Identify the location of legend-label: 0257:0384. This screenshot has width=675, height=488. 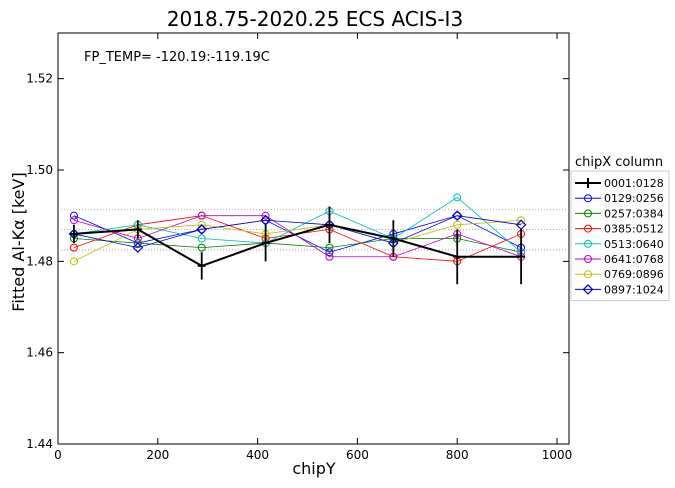
(634, 213).